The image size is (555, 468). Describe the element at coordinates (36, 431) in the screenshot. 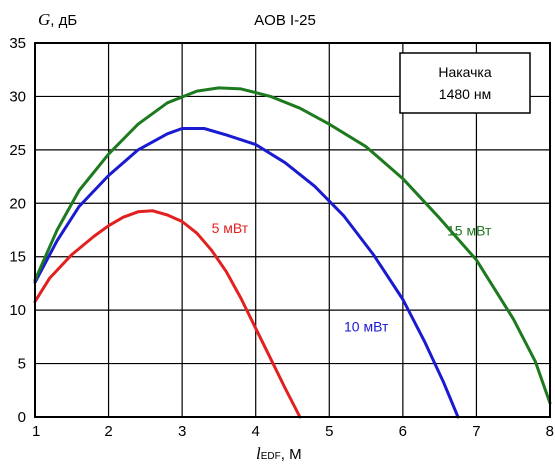

I see `x-tick-label: 1` at that location.